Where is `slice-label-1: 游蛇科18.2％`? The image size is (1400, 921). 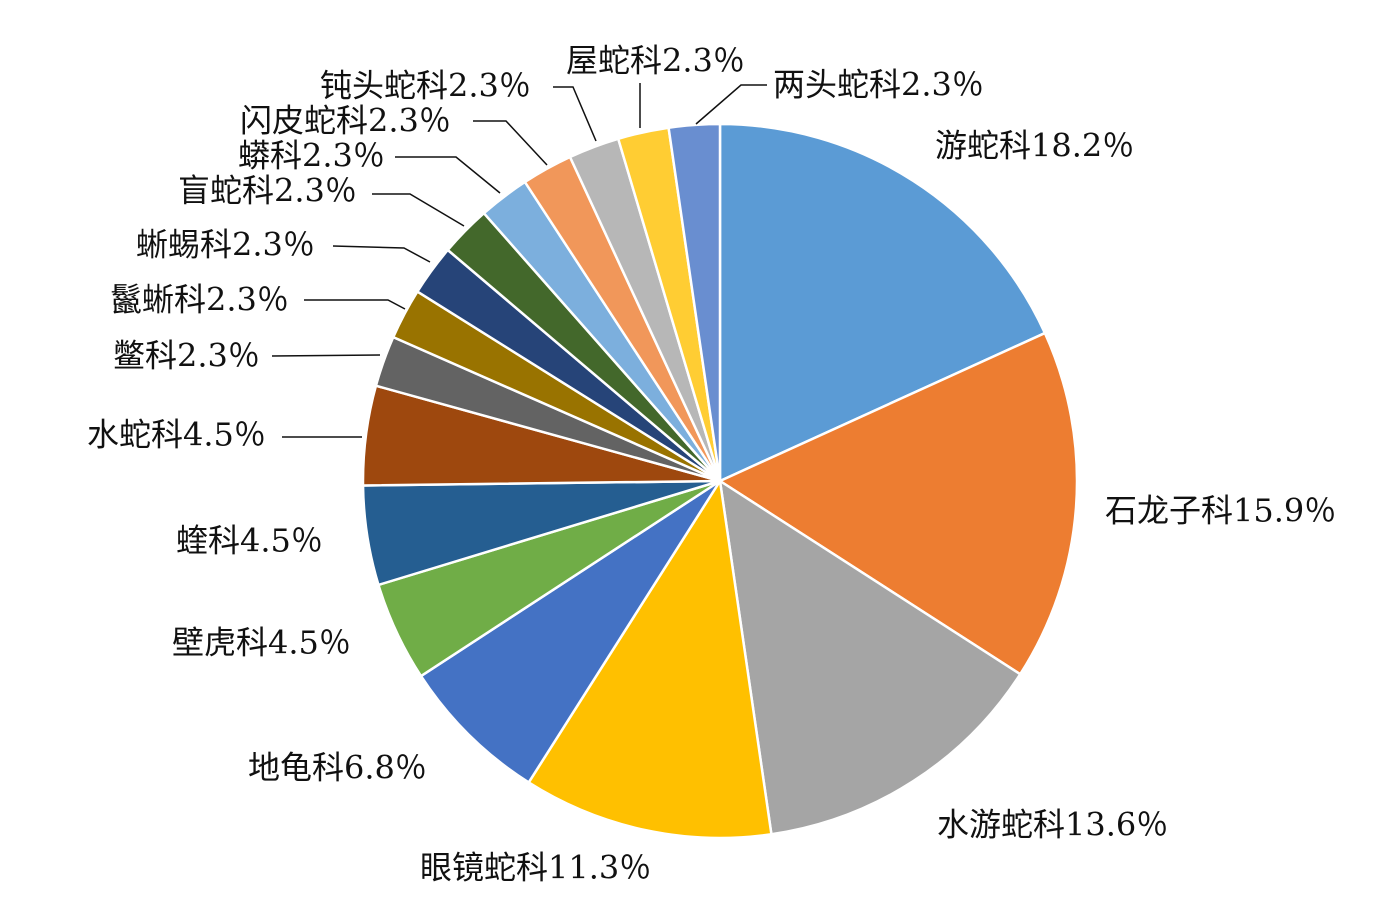 slice-label-1: 游蛇科18.2％ is located at coordinates (1034, 146).